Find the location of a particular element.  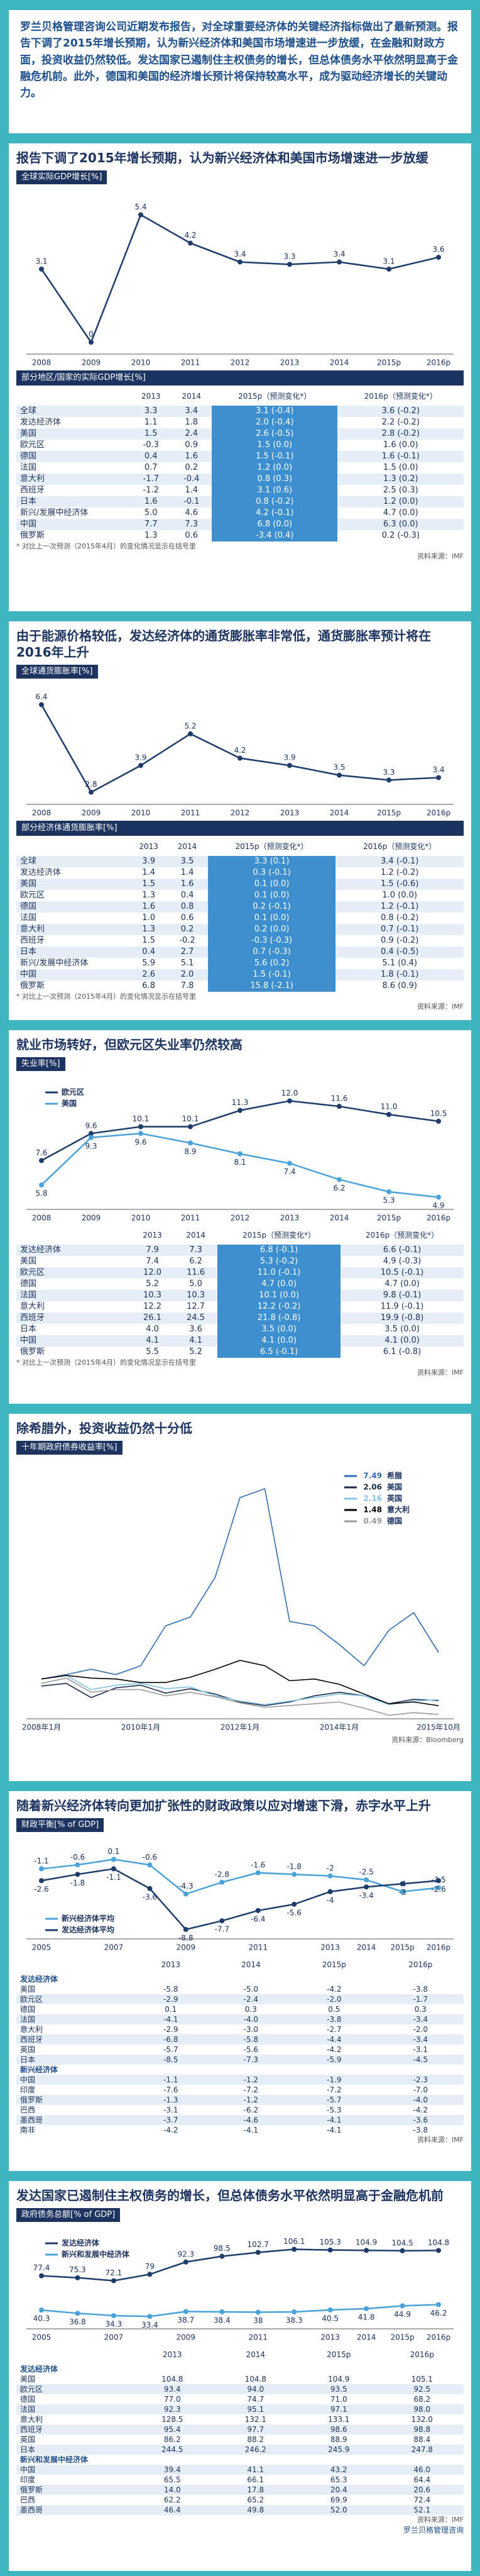

cell: 132.0 is located at coordinates (422, 2419).